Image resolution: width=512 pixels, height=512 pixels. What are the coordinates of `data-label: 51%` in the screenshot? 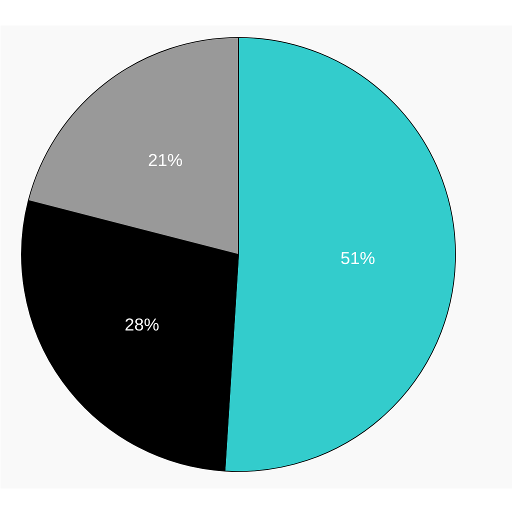 It's located at (358, 258).